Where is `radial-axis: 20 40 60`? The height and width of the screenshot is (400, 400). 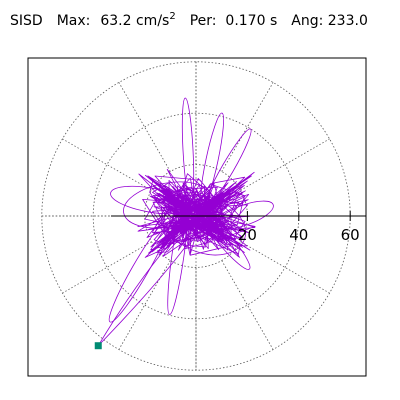
radial-axis: 20 40 60 is located at coordinates (238, 227).